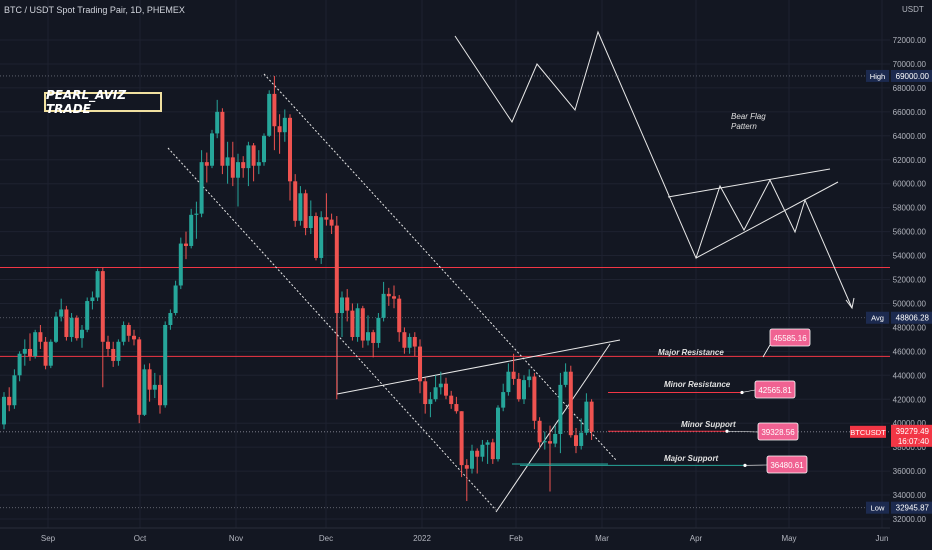 Image resolution: width=932 pixels, height=550 pixels. Describe the element at coordinates (913, 76) in the screenshot. I see `axis-badge-value: 69000.00` at that location.